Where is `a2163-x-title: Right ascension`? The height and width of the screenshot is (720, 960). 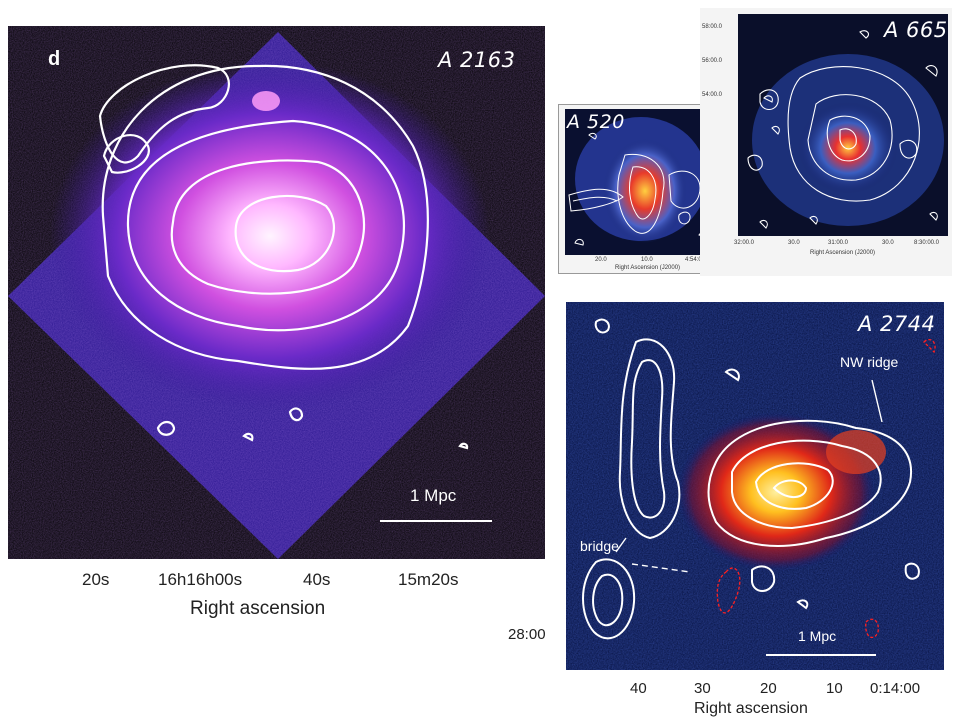 a2163-x-title: Right ascension is located at coordinates (258, 608).